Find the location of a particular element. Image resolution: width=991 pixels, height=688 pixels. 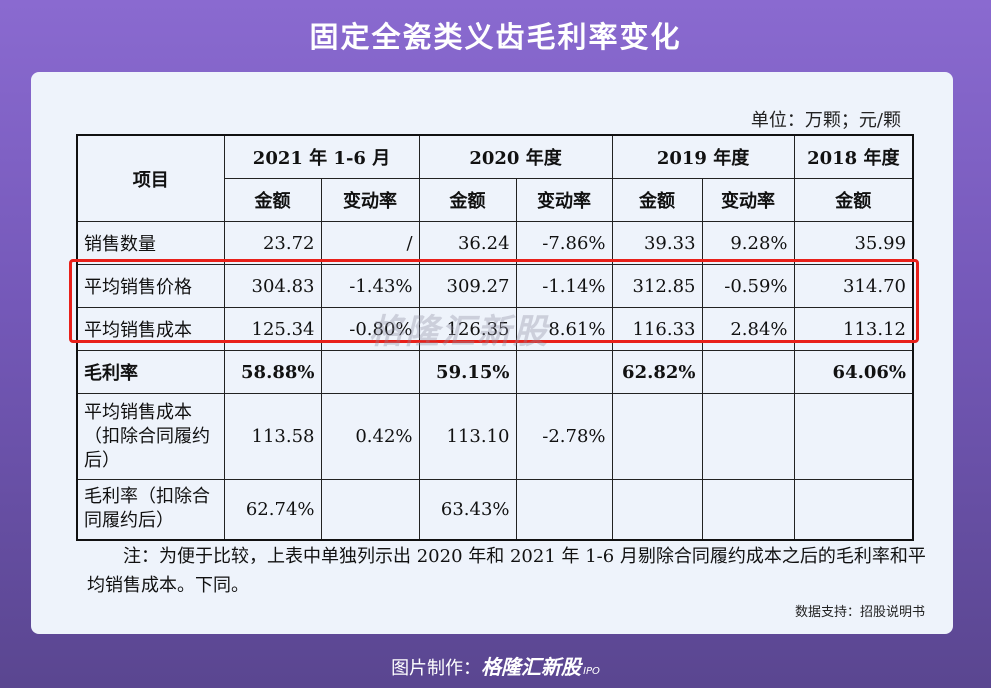

table-cell: -1.14% is located at coordinates (564, 286).